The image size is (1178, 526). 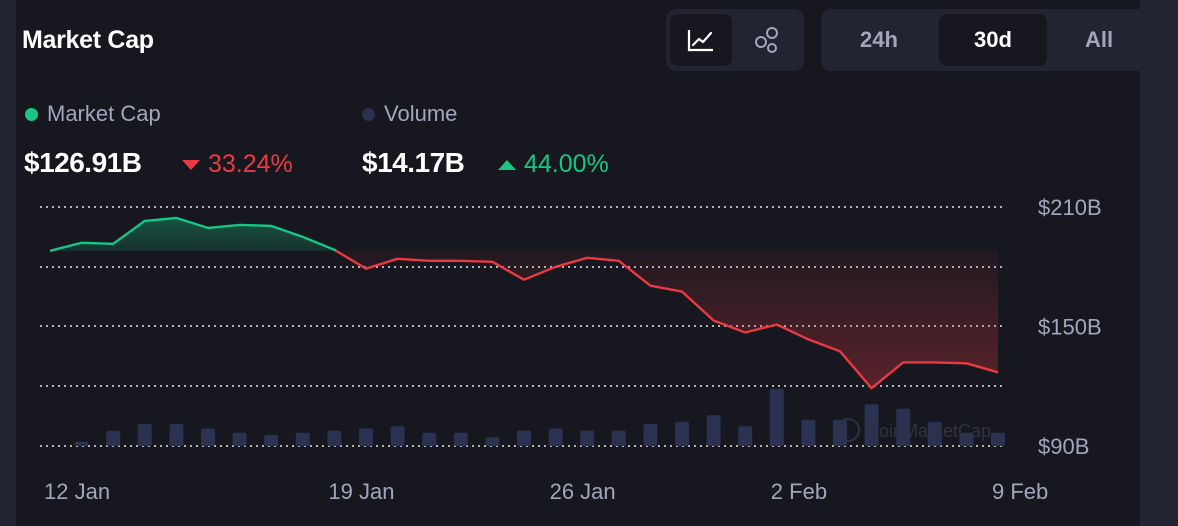 I want to click on x-tick-label: 9 Feb, so click(x=1020, y=491).